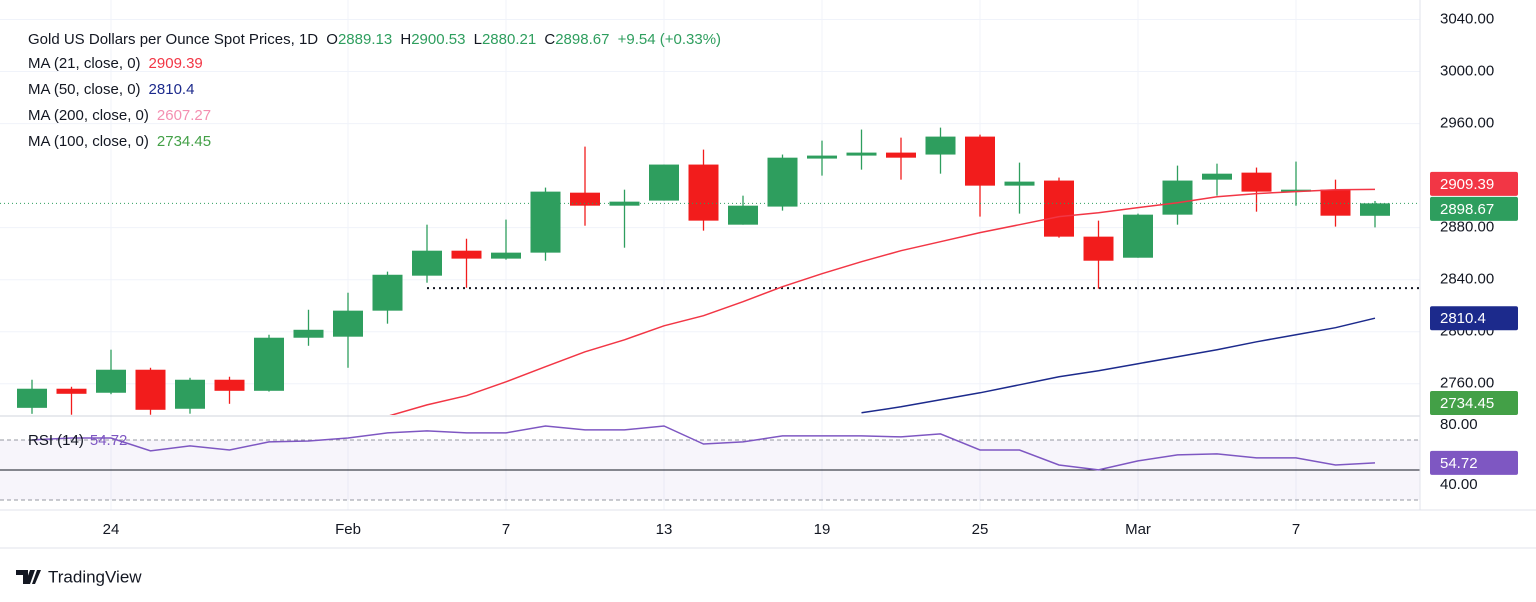  I want to click on rsi-name: RSI (14), so click(56, 440).